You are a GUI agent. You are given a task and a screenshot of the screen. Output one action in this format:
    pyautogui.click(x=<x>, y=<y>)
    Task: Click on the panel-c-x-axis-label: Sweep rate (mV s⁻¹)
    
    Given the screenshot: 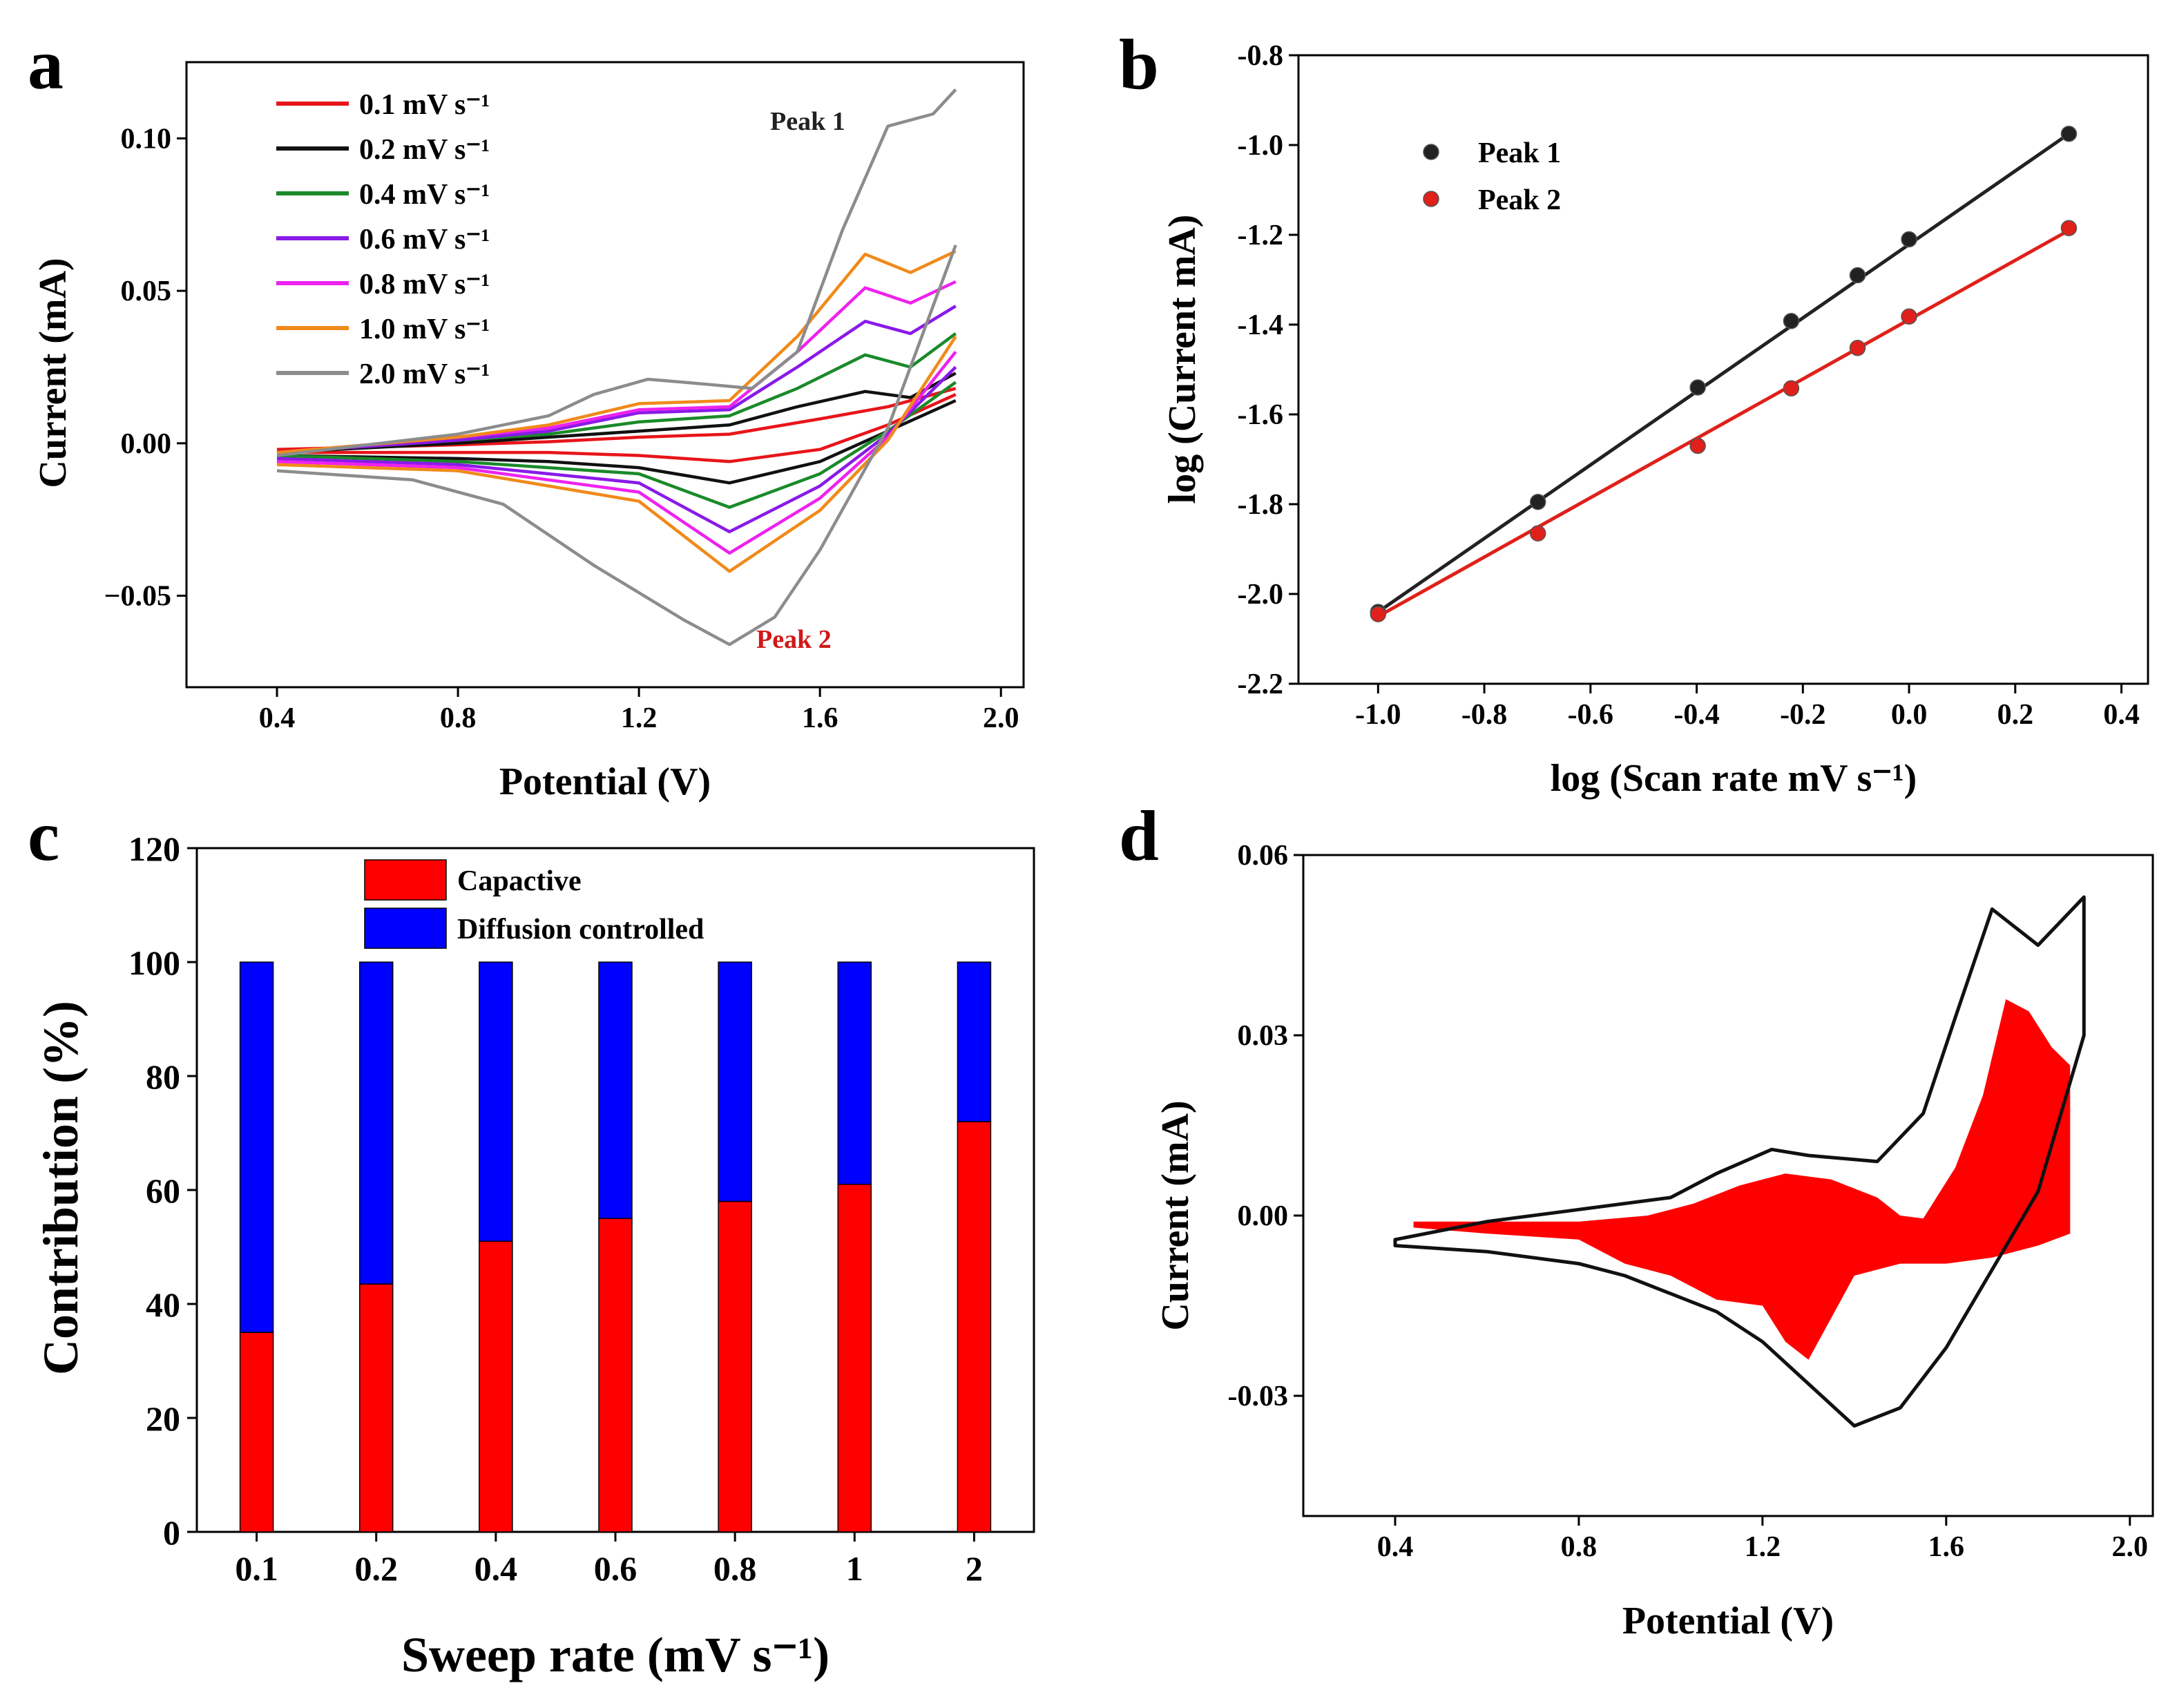 What is the action you would take?
    pyautogui.click(x=615, y=1655)
    